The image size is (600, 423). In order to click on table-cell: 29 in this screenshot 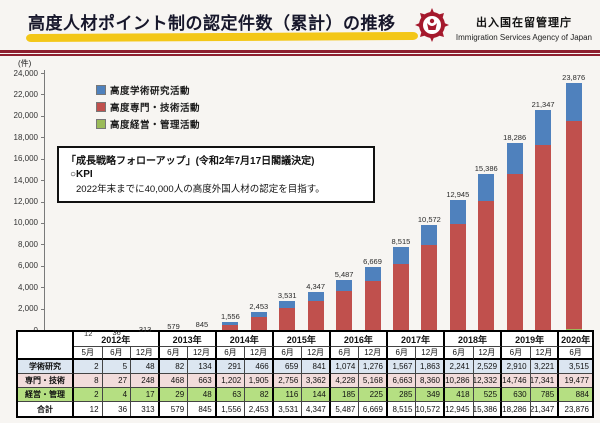, I will do `click(174, 395)`.